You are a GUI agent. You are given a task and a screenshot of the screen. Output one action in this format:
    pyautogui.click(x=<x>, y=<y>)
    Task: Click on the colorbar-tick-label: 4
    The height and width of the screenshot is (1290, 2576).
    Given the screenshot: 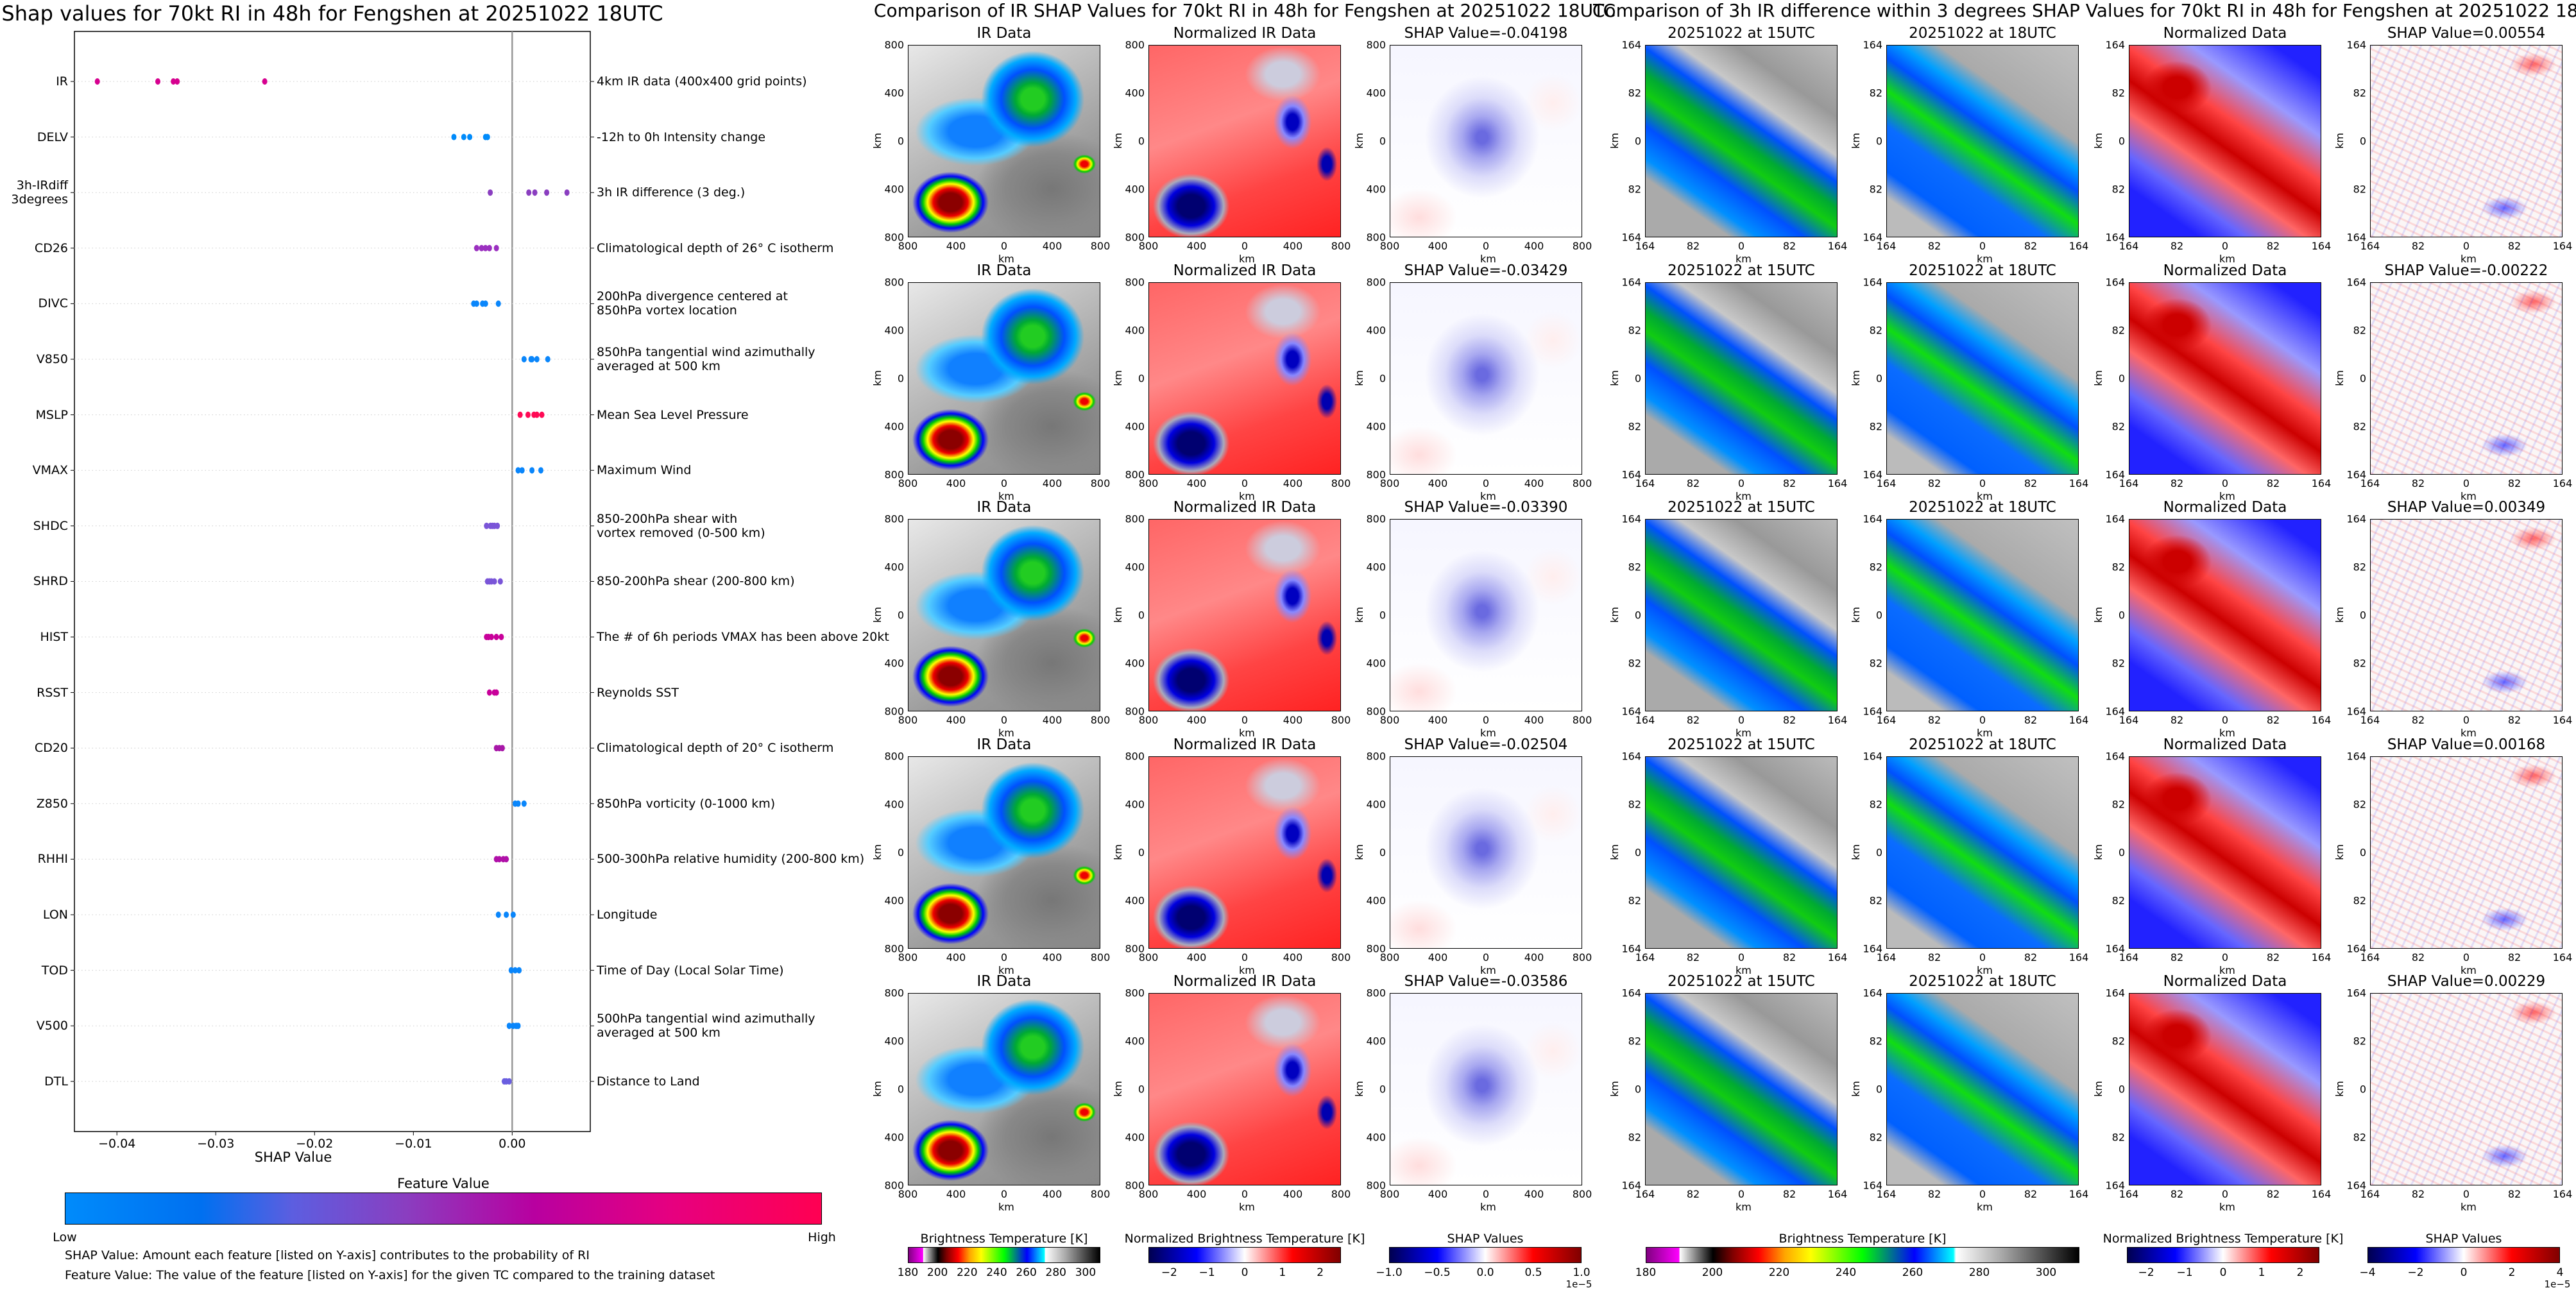 What is the action you would take?
    pyautogui.click(x=2560, y=1272)
    